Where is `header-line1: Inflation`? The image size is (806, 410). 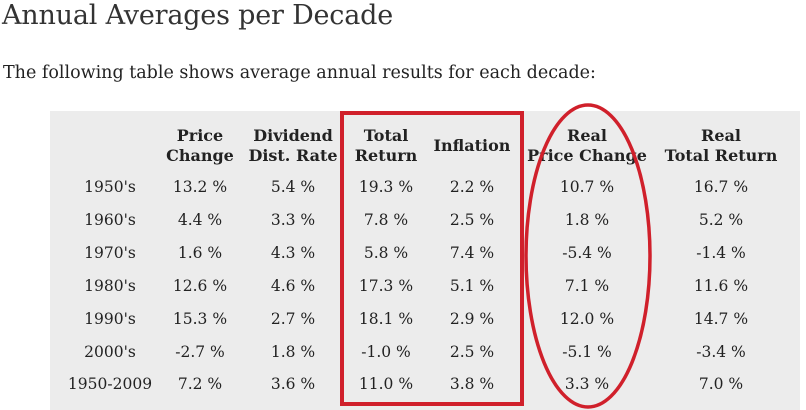
header-line1: Inflation is located at coordinates (472, 145).